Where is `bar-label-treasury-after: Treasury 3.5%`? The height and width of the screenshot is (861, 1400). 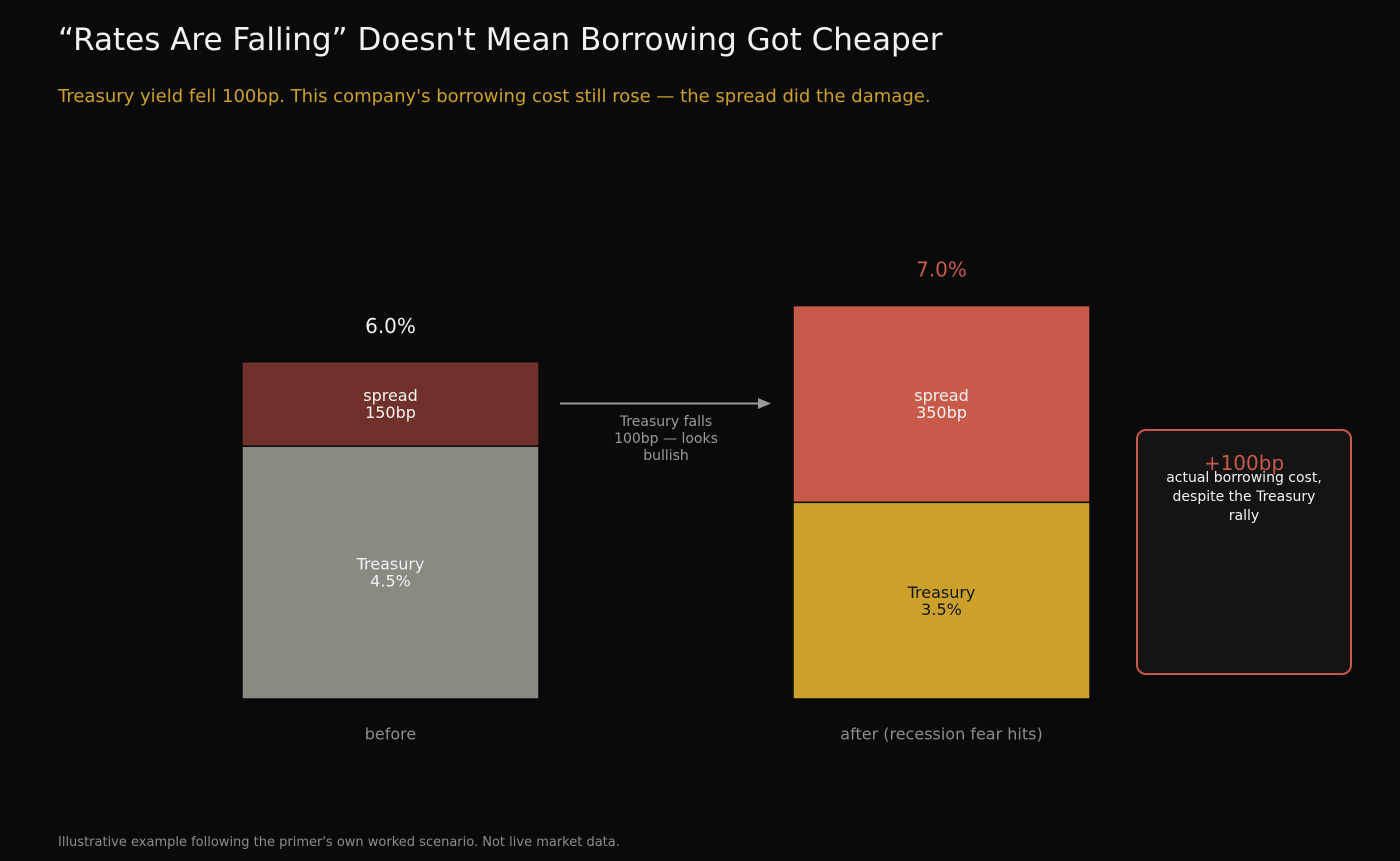 bar-label-treasury-after: Treasury 3.5% is located at coordinates (941, 601).